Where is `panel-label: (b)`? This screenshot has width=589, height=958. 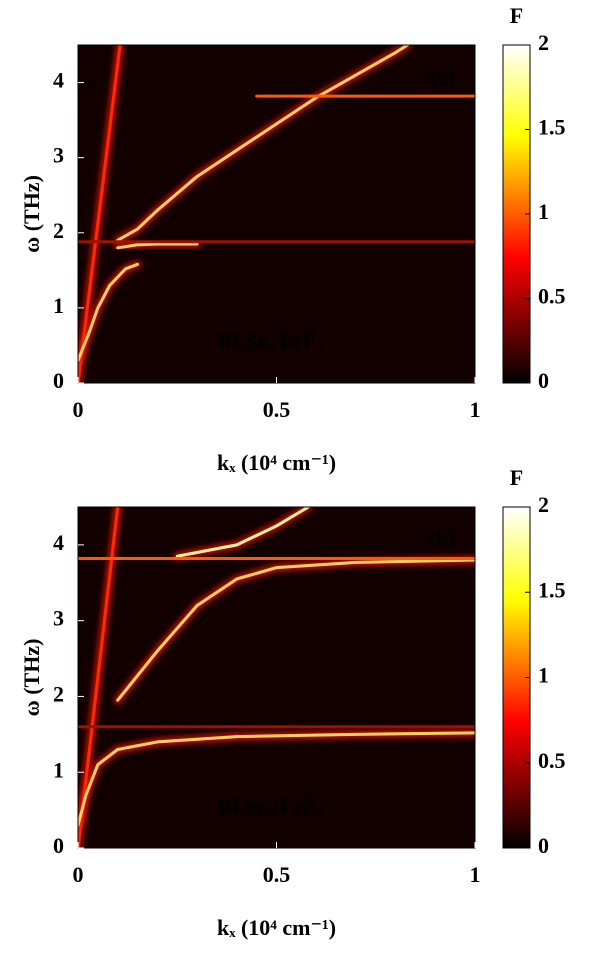
panel-label: (b) is located at coordinates (442, 537).